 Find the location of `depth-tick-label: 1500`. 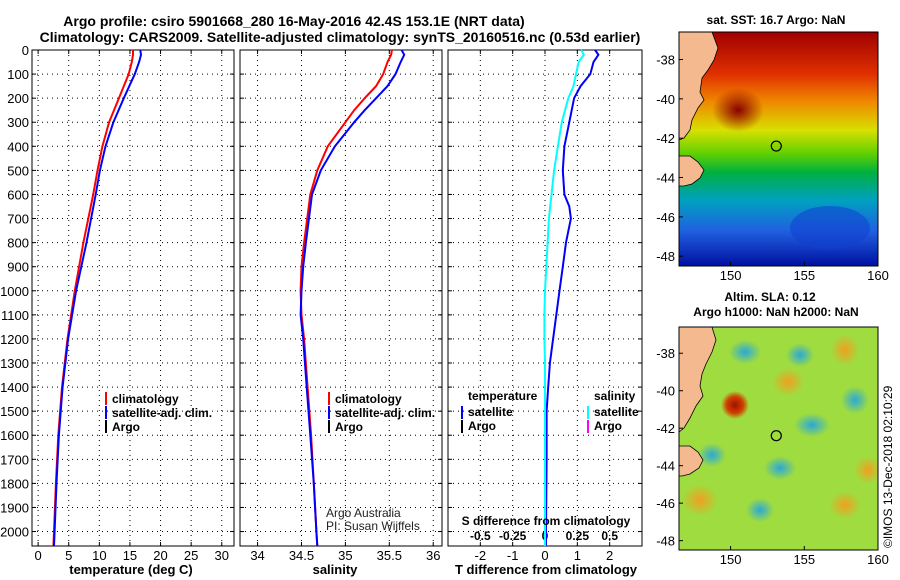

depth-tick-label: 1500 is located at coordinates (14, 411).